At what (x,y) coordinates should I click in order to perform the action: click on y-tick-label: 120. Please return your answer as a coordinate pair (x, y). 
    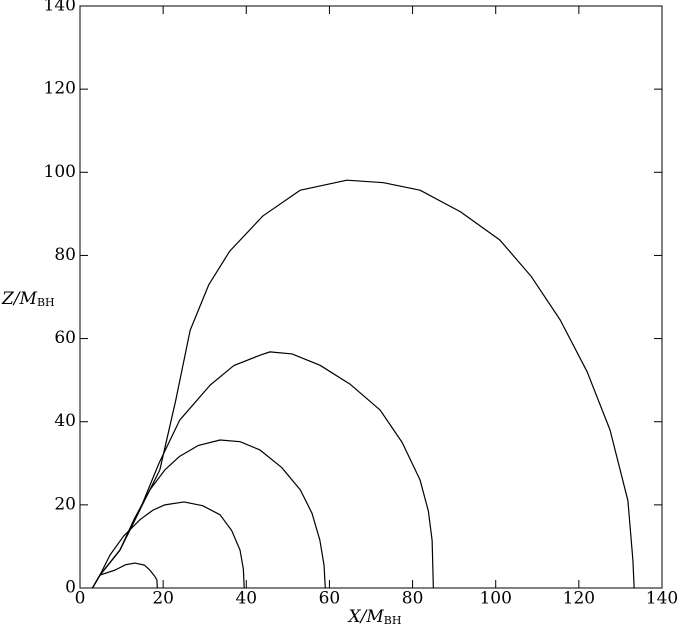
    Looking at the image, I should click on (60, 89).